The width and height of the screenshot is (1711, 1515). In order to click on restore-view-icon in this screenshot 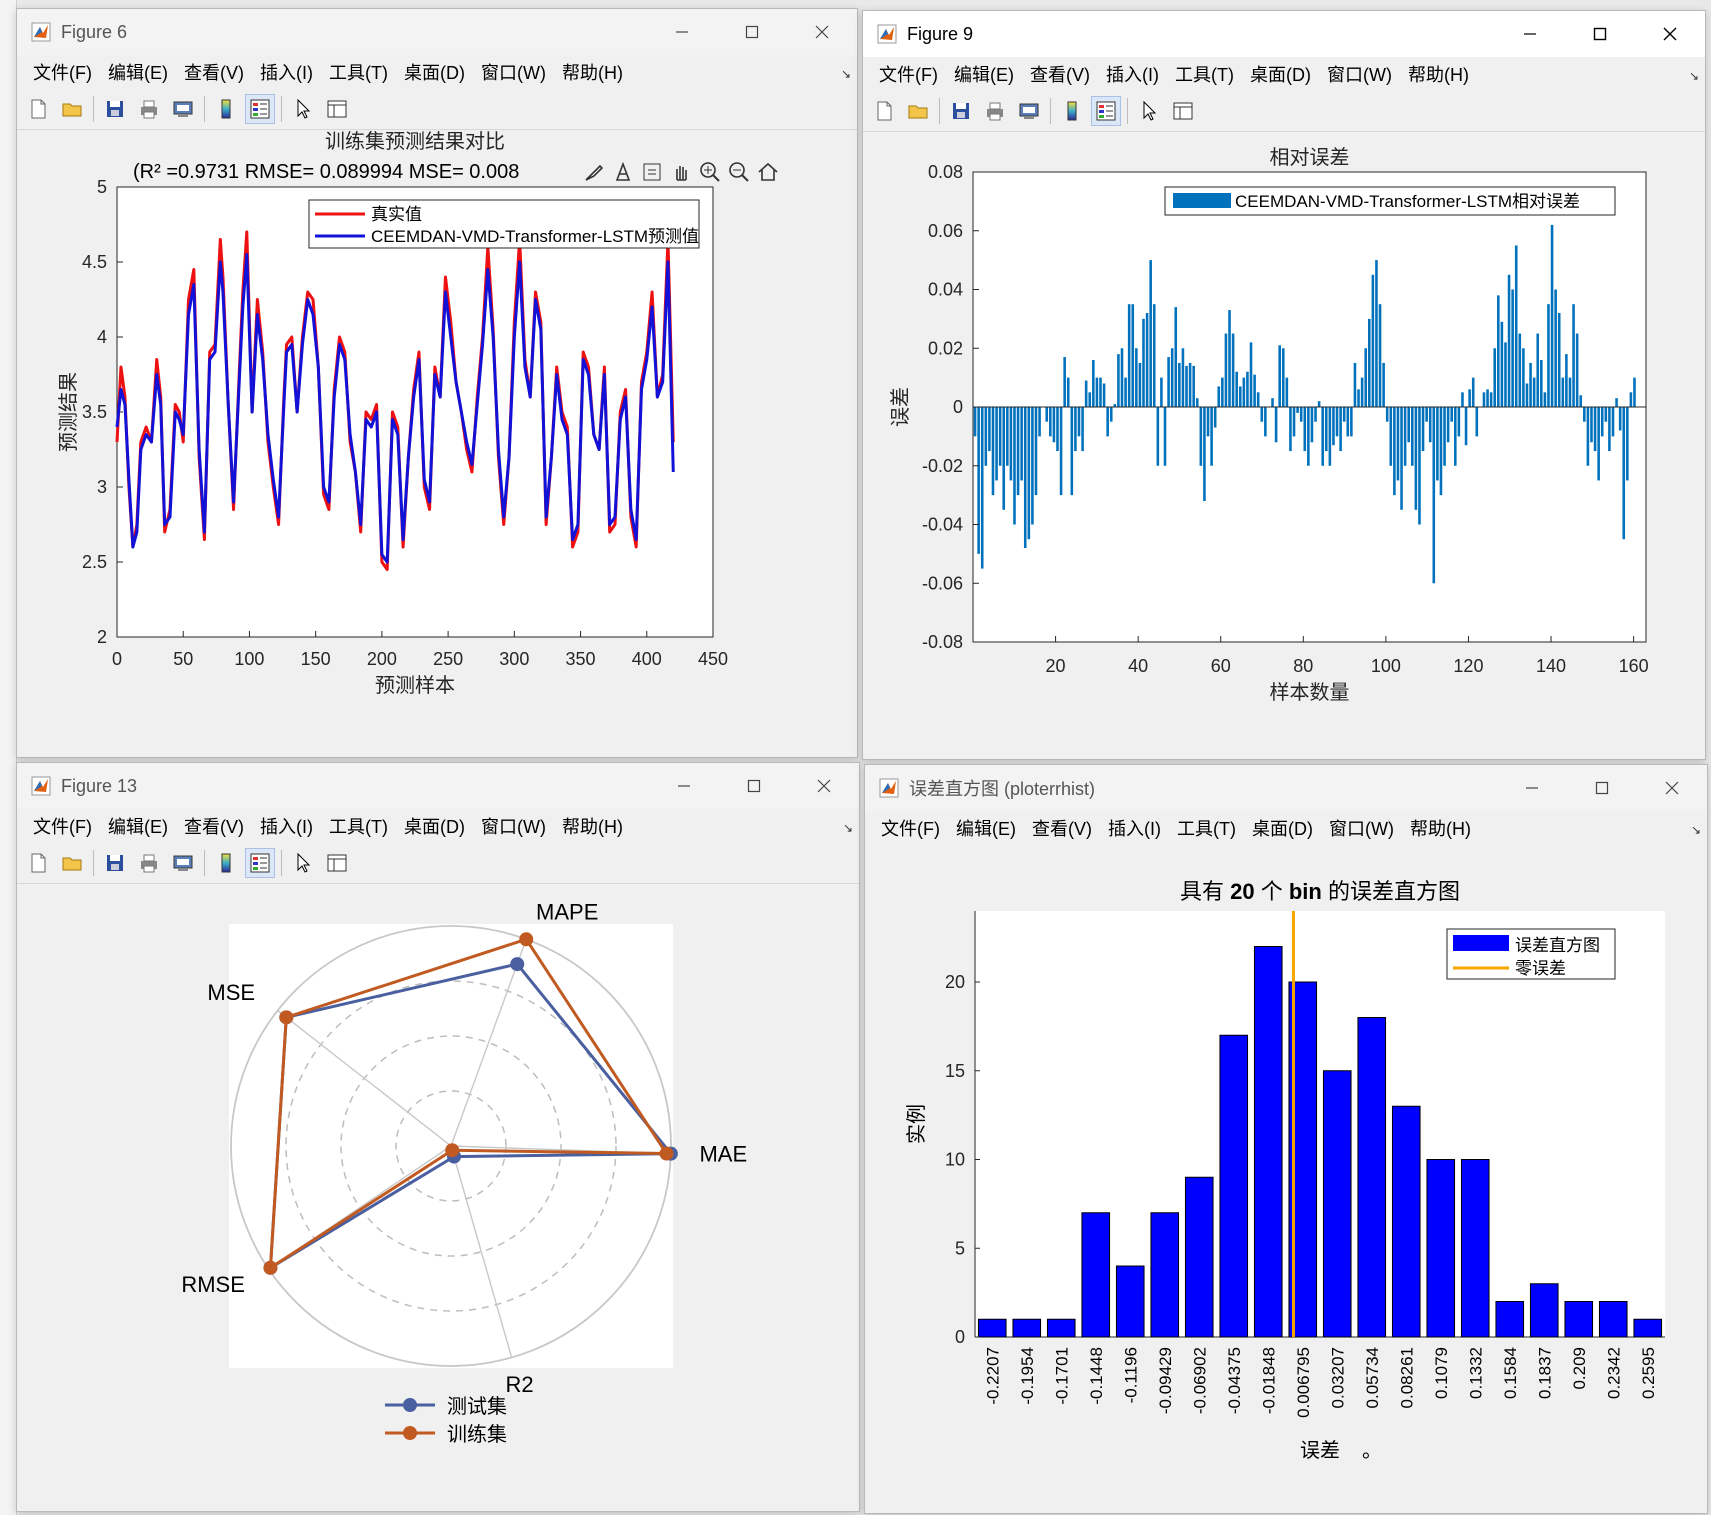, I will do `click(652, 172)`.